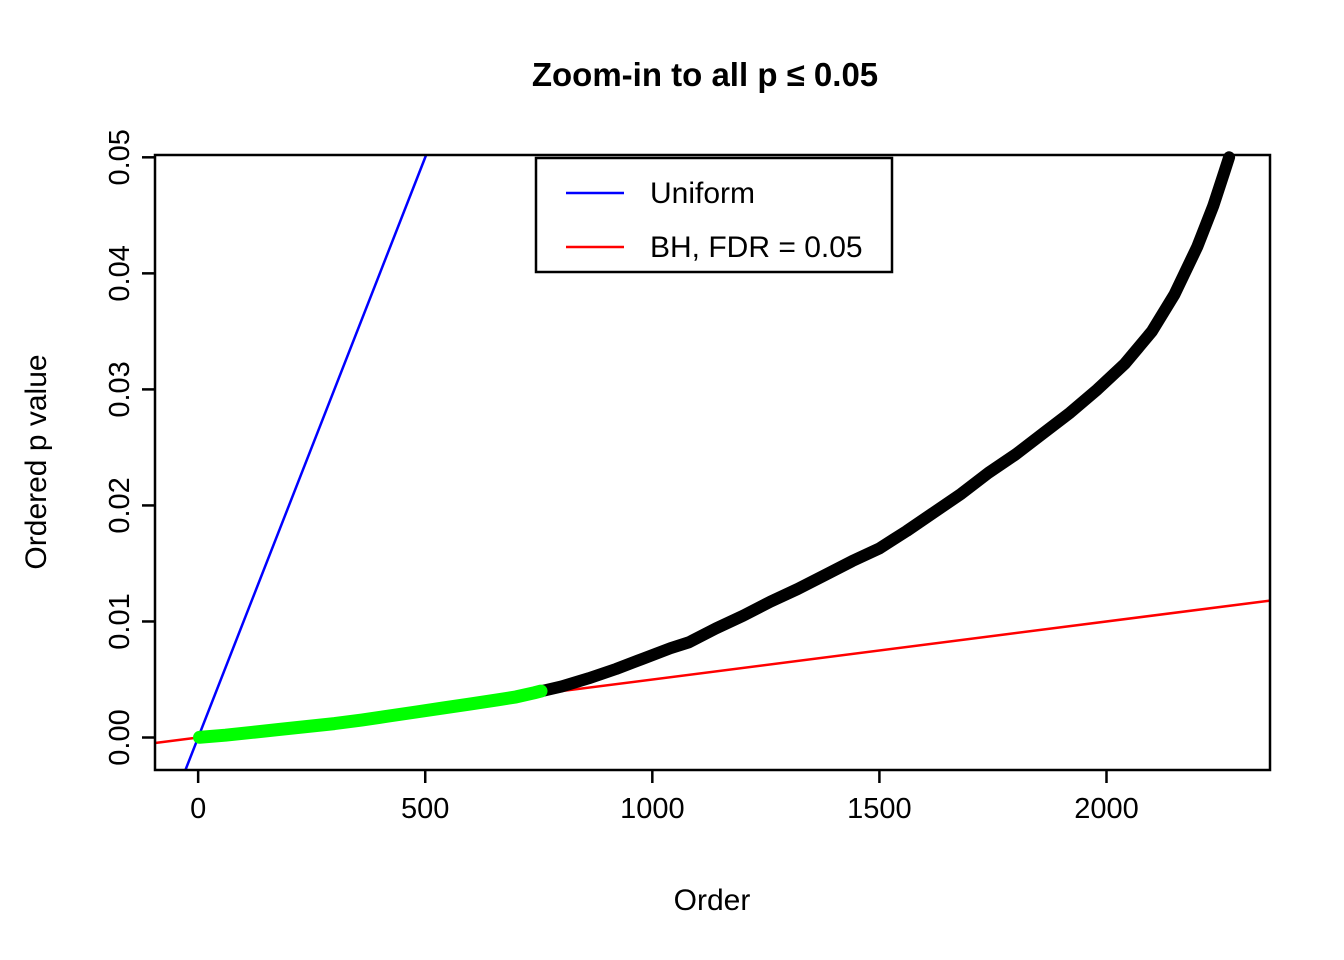 The height and width of the screenshot is (960, 1344). I want to click on y-tick-label: 0.03, so click(120, 389).